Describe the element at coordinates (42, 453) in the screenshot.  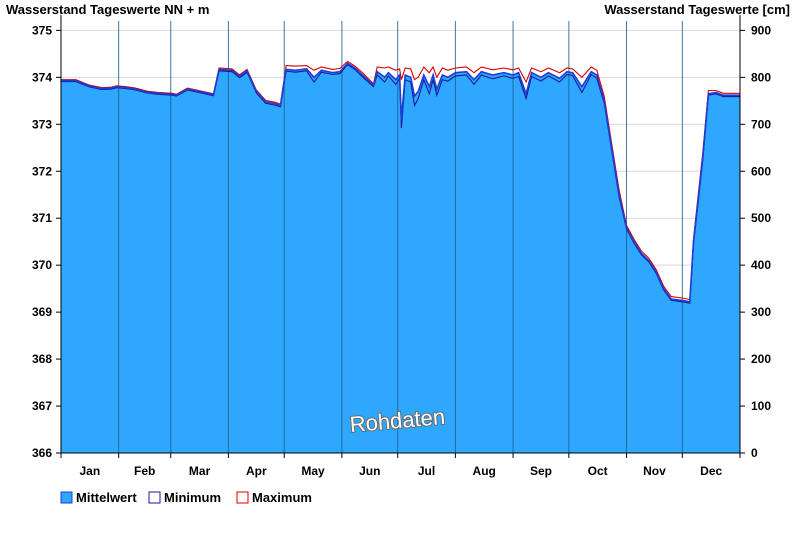
I see `left-tick-label-366: 366` at that location.